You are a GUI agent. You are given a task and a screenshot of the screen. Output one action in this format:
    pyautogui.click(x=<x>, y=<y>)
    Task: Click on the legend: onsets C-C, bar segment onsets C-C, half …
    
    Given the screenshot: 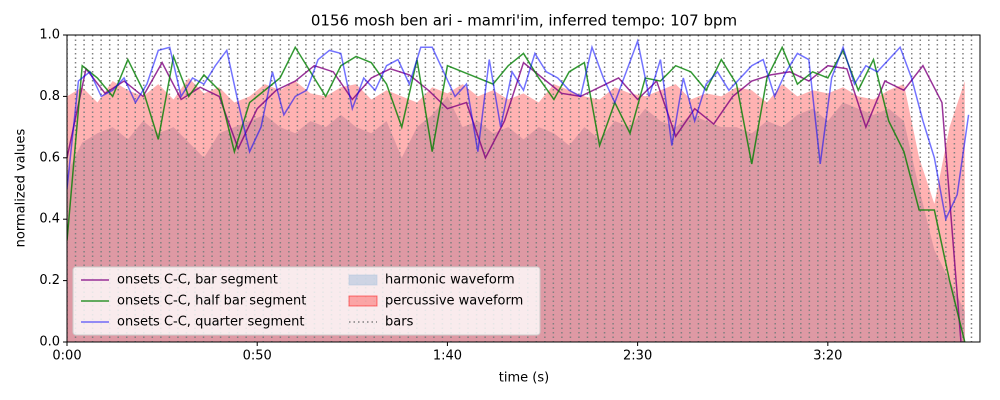 What is the action you would take?
    pyautogui.click(x=306, y=301)
    